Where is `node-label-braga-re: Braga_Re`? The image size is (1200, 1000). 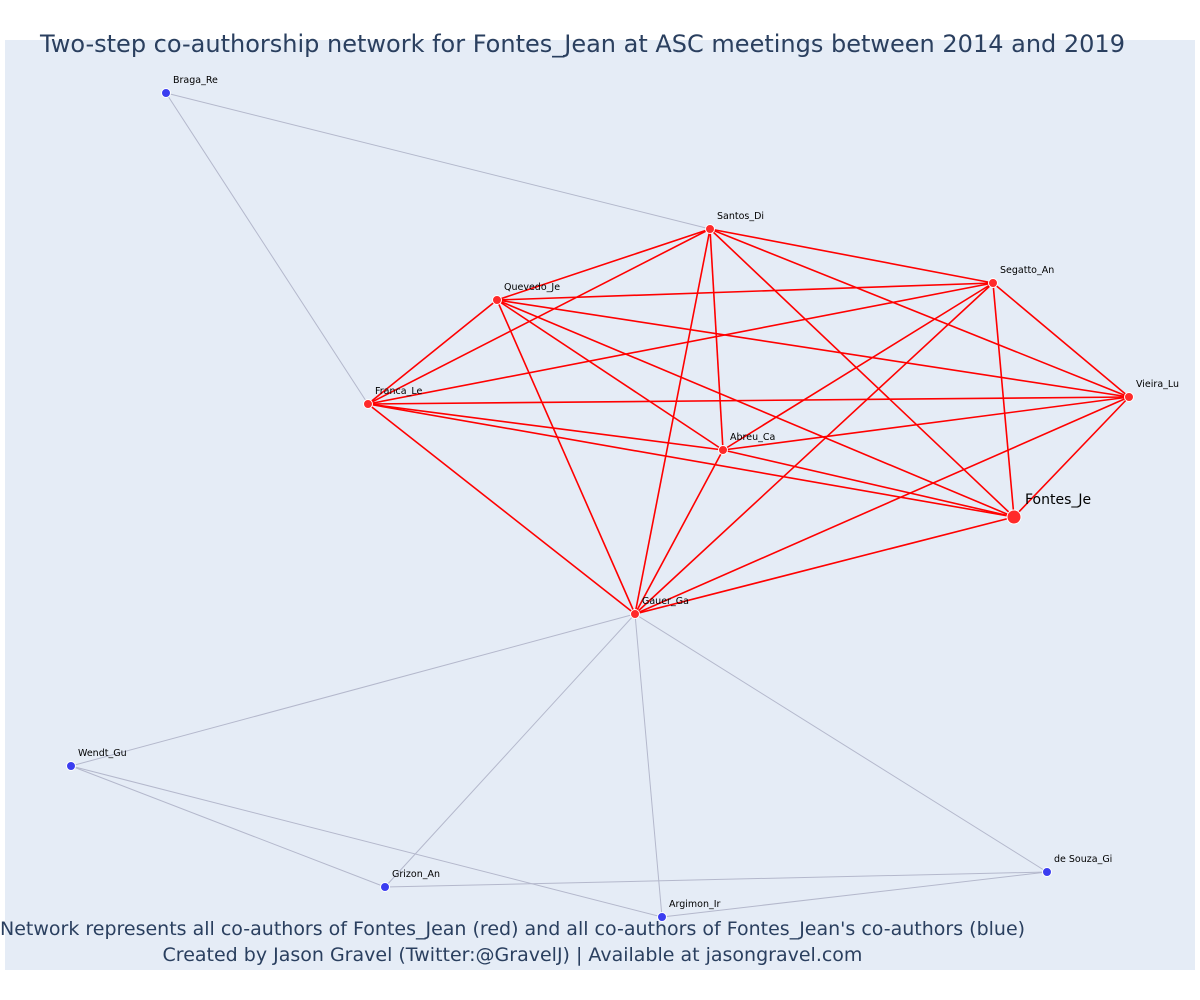
node-label-braga-re: Braga_Re is located at coordinates (195, 80).